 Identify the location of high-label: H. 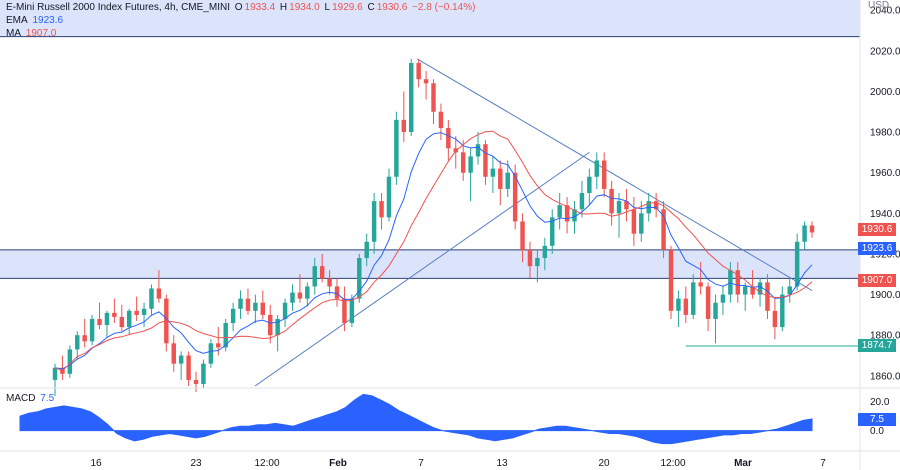
(283, 7).